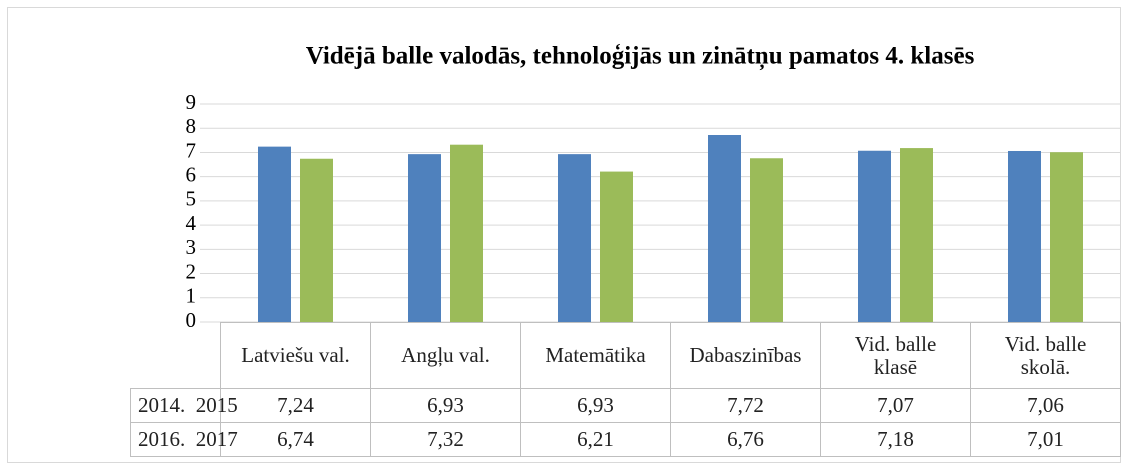  Describe the element at coordinates (1045, 405) in the screenshot. I see `value-cell: 7,06` at that location.